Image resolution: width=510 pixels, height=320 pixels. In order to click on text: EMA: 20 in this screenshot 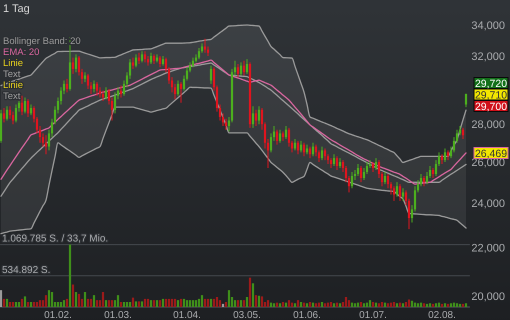, I will do `click(21, 52)`.